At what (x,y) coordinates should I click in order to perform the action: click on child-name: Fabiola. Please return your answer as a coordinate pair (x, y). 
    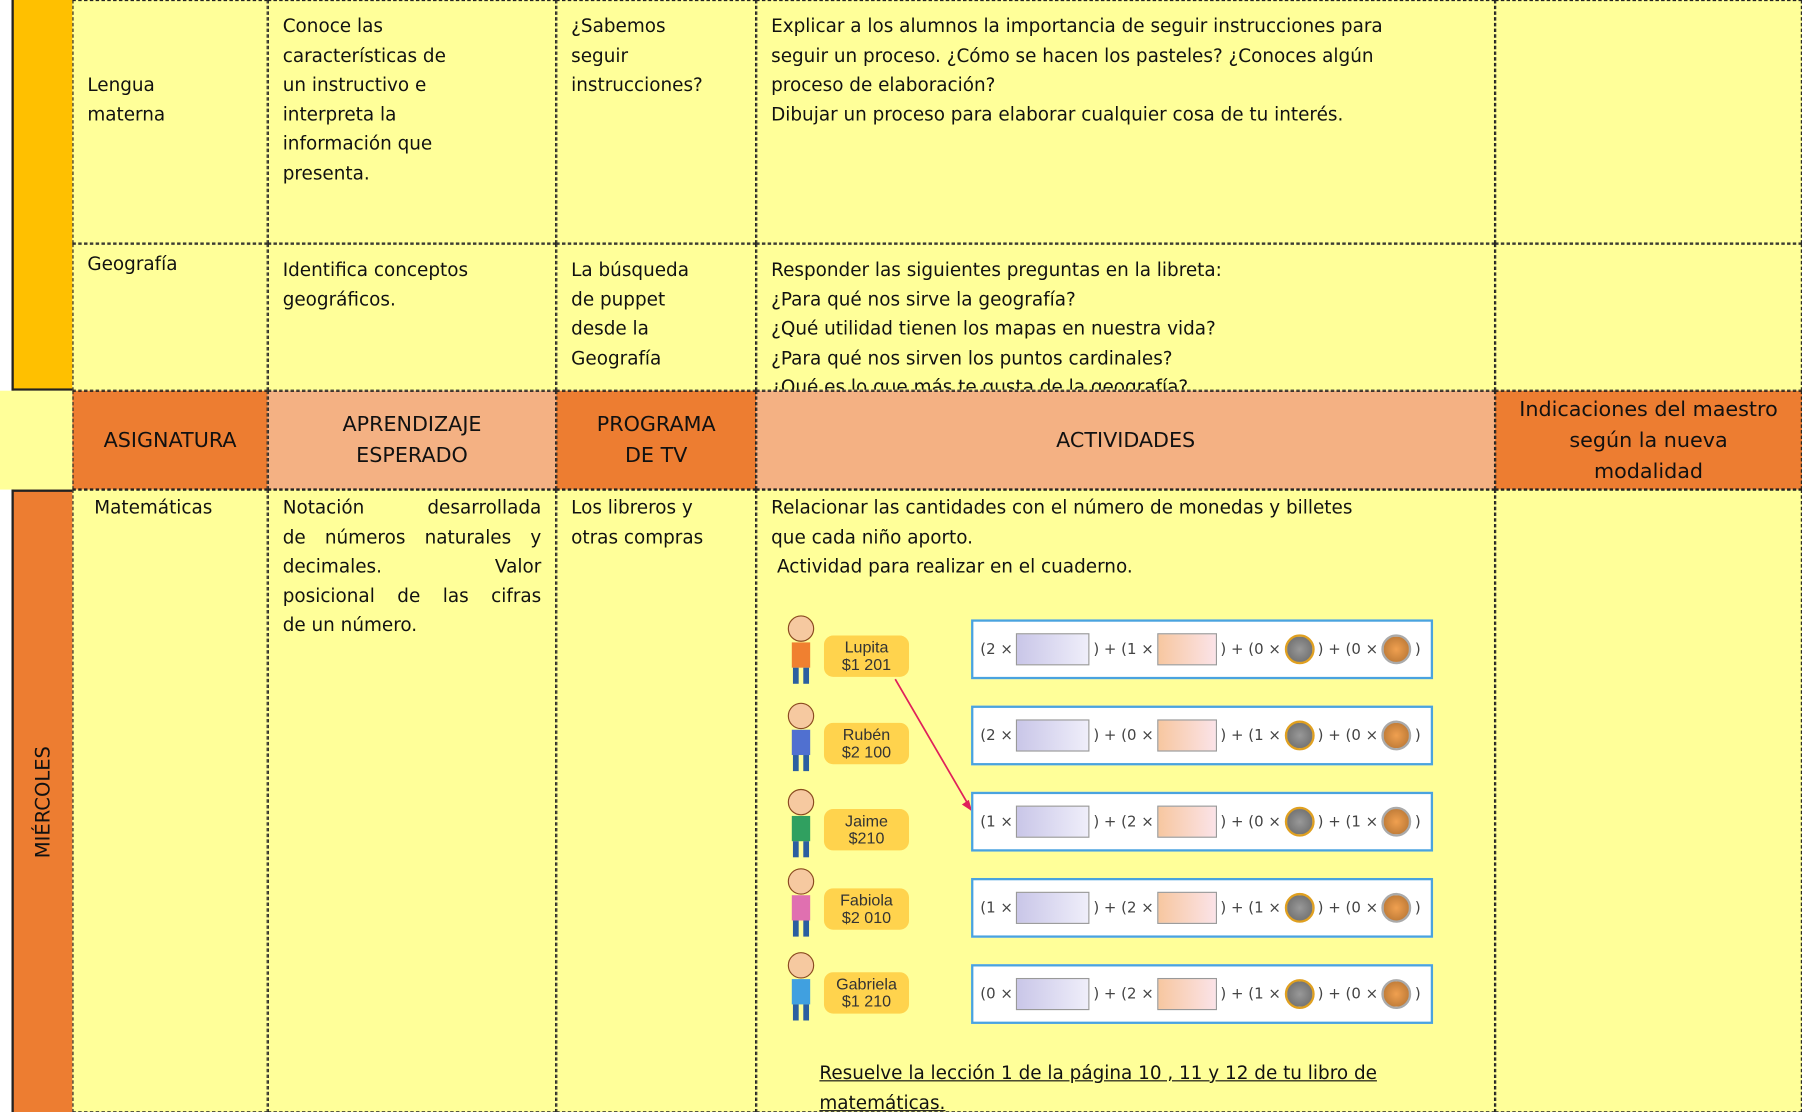
    Looking at the image, I should click on (866, 900).